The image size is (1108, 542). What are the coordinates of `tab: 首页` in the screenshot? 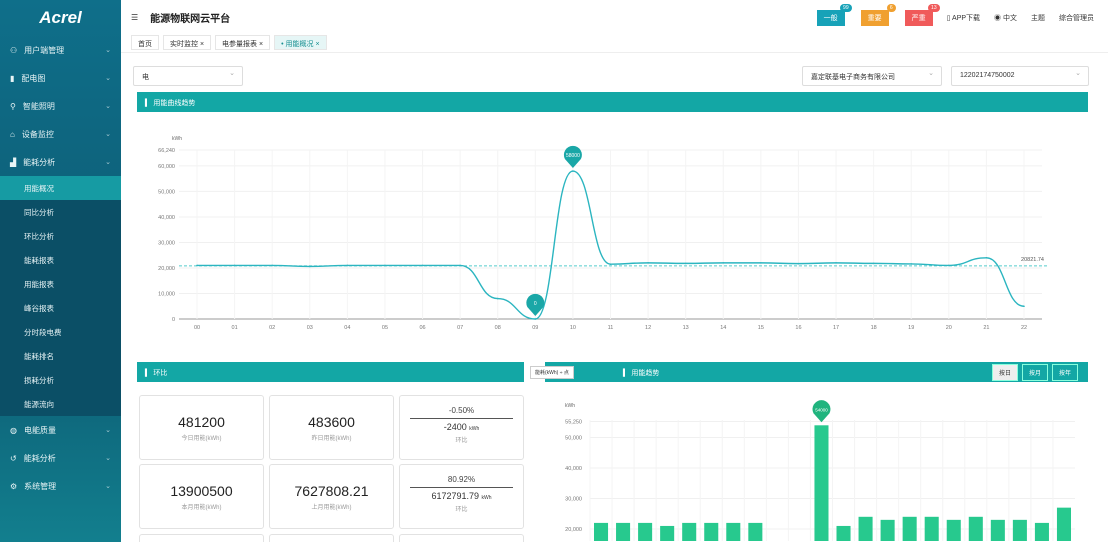 It's located at (145, 42).